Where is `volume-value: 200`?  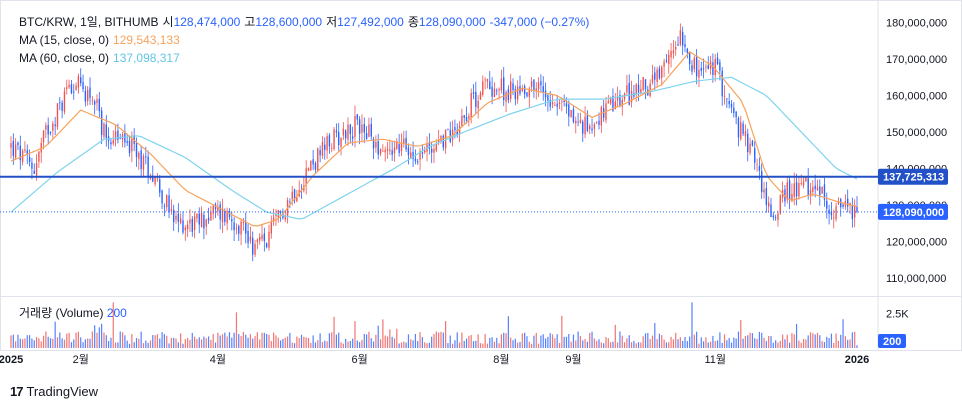
volume-value: 200 is located at coordinates (116, 313).